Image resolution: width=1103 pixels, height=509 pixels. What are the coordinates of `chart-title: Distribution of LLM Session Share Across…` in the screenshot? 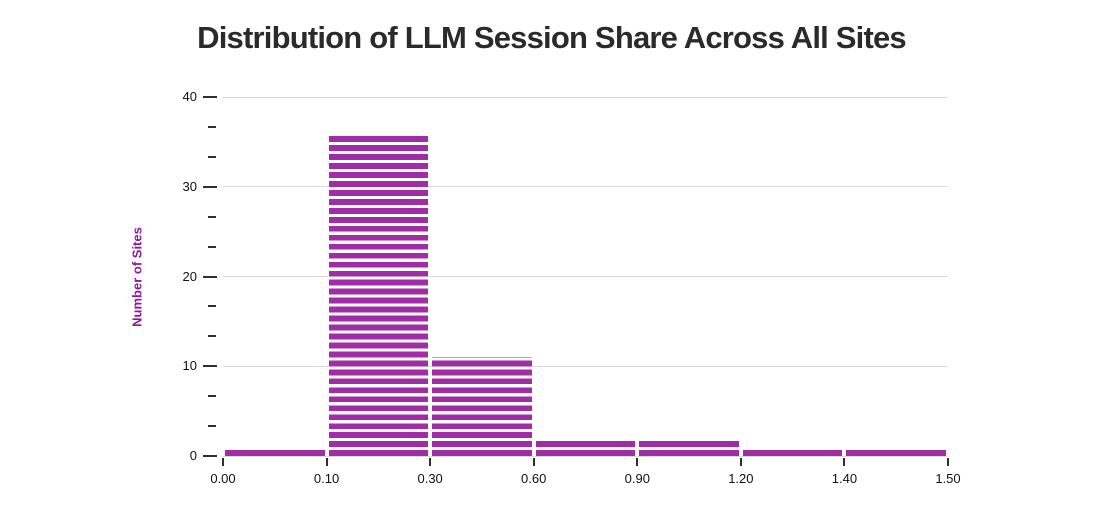 It's located at (552, 37).